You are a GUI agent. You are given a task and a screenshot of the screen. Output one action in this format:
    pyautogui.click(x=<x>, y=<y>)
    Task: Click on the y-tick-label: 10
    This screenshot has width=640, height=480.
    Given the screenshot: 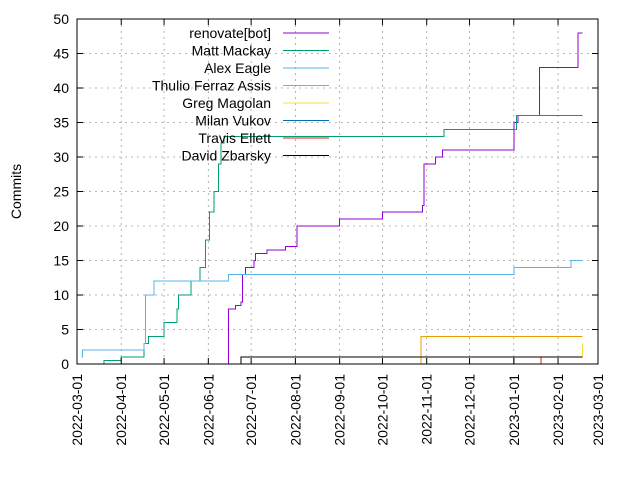 What is the action you would take?
    pyautogui.click(x=61, y=295)
    